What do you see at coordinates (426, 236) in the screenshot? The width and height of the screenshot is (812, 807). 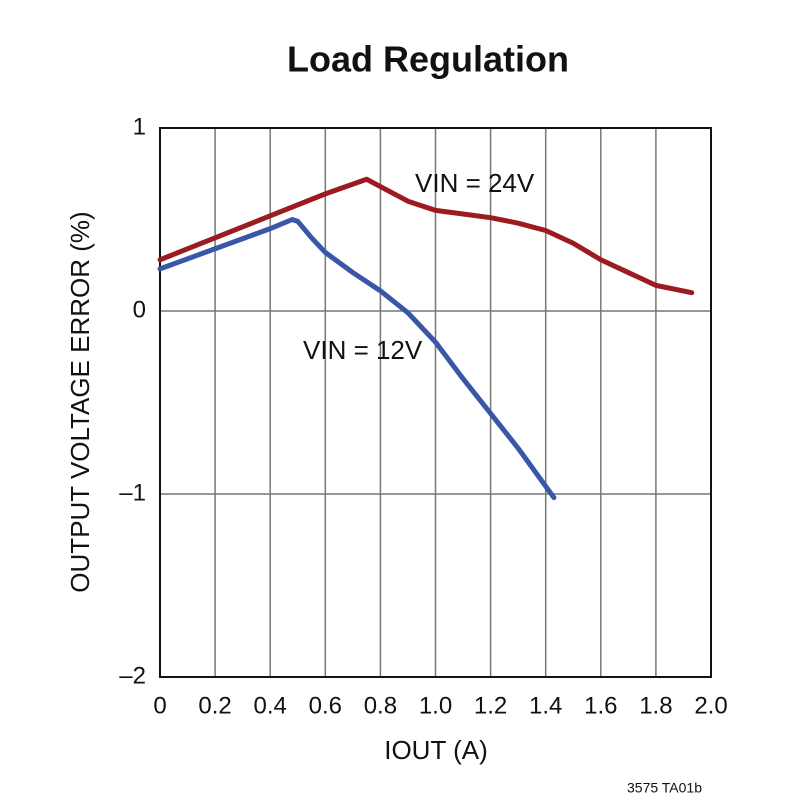 I see `data-line` at bounding box center [426, 236].